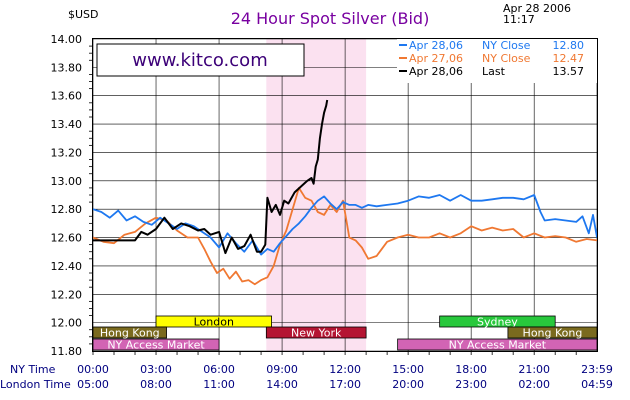 The width and height of the screenshot is (630, 400). Describe the element at coordinates (67, 294) in the screenshot. I see `y-tick-label: 12.20` at that location.